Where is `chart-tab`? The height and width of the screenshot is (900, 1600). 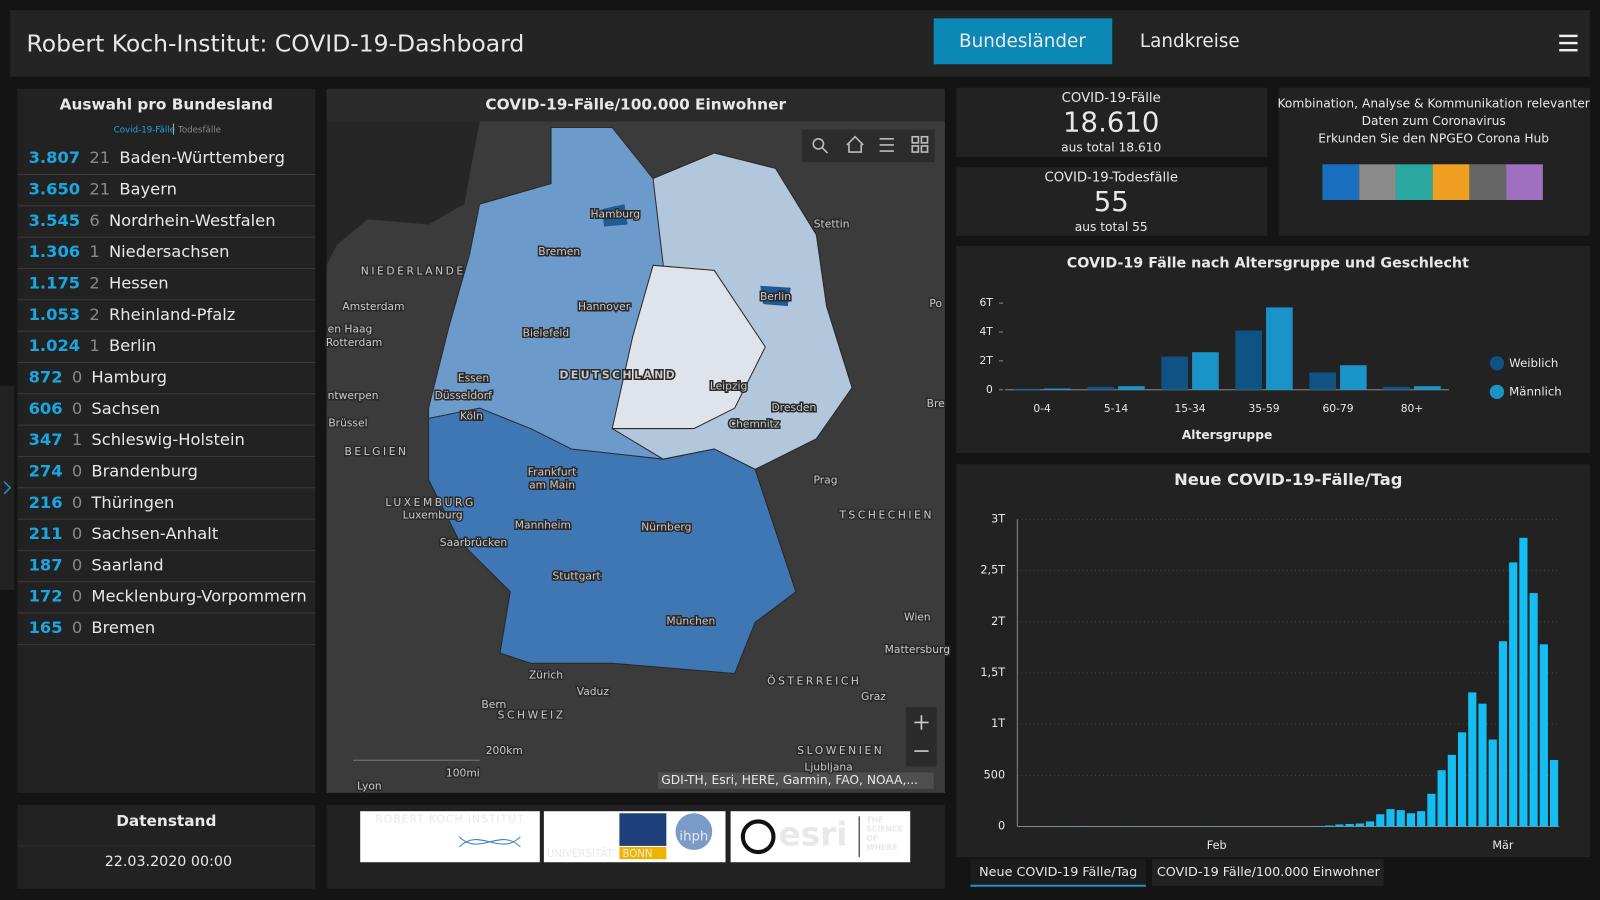
chart-tab is located at coordinates (1268, 872).